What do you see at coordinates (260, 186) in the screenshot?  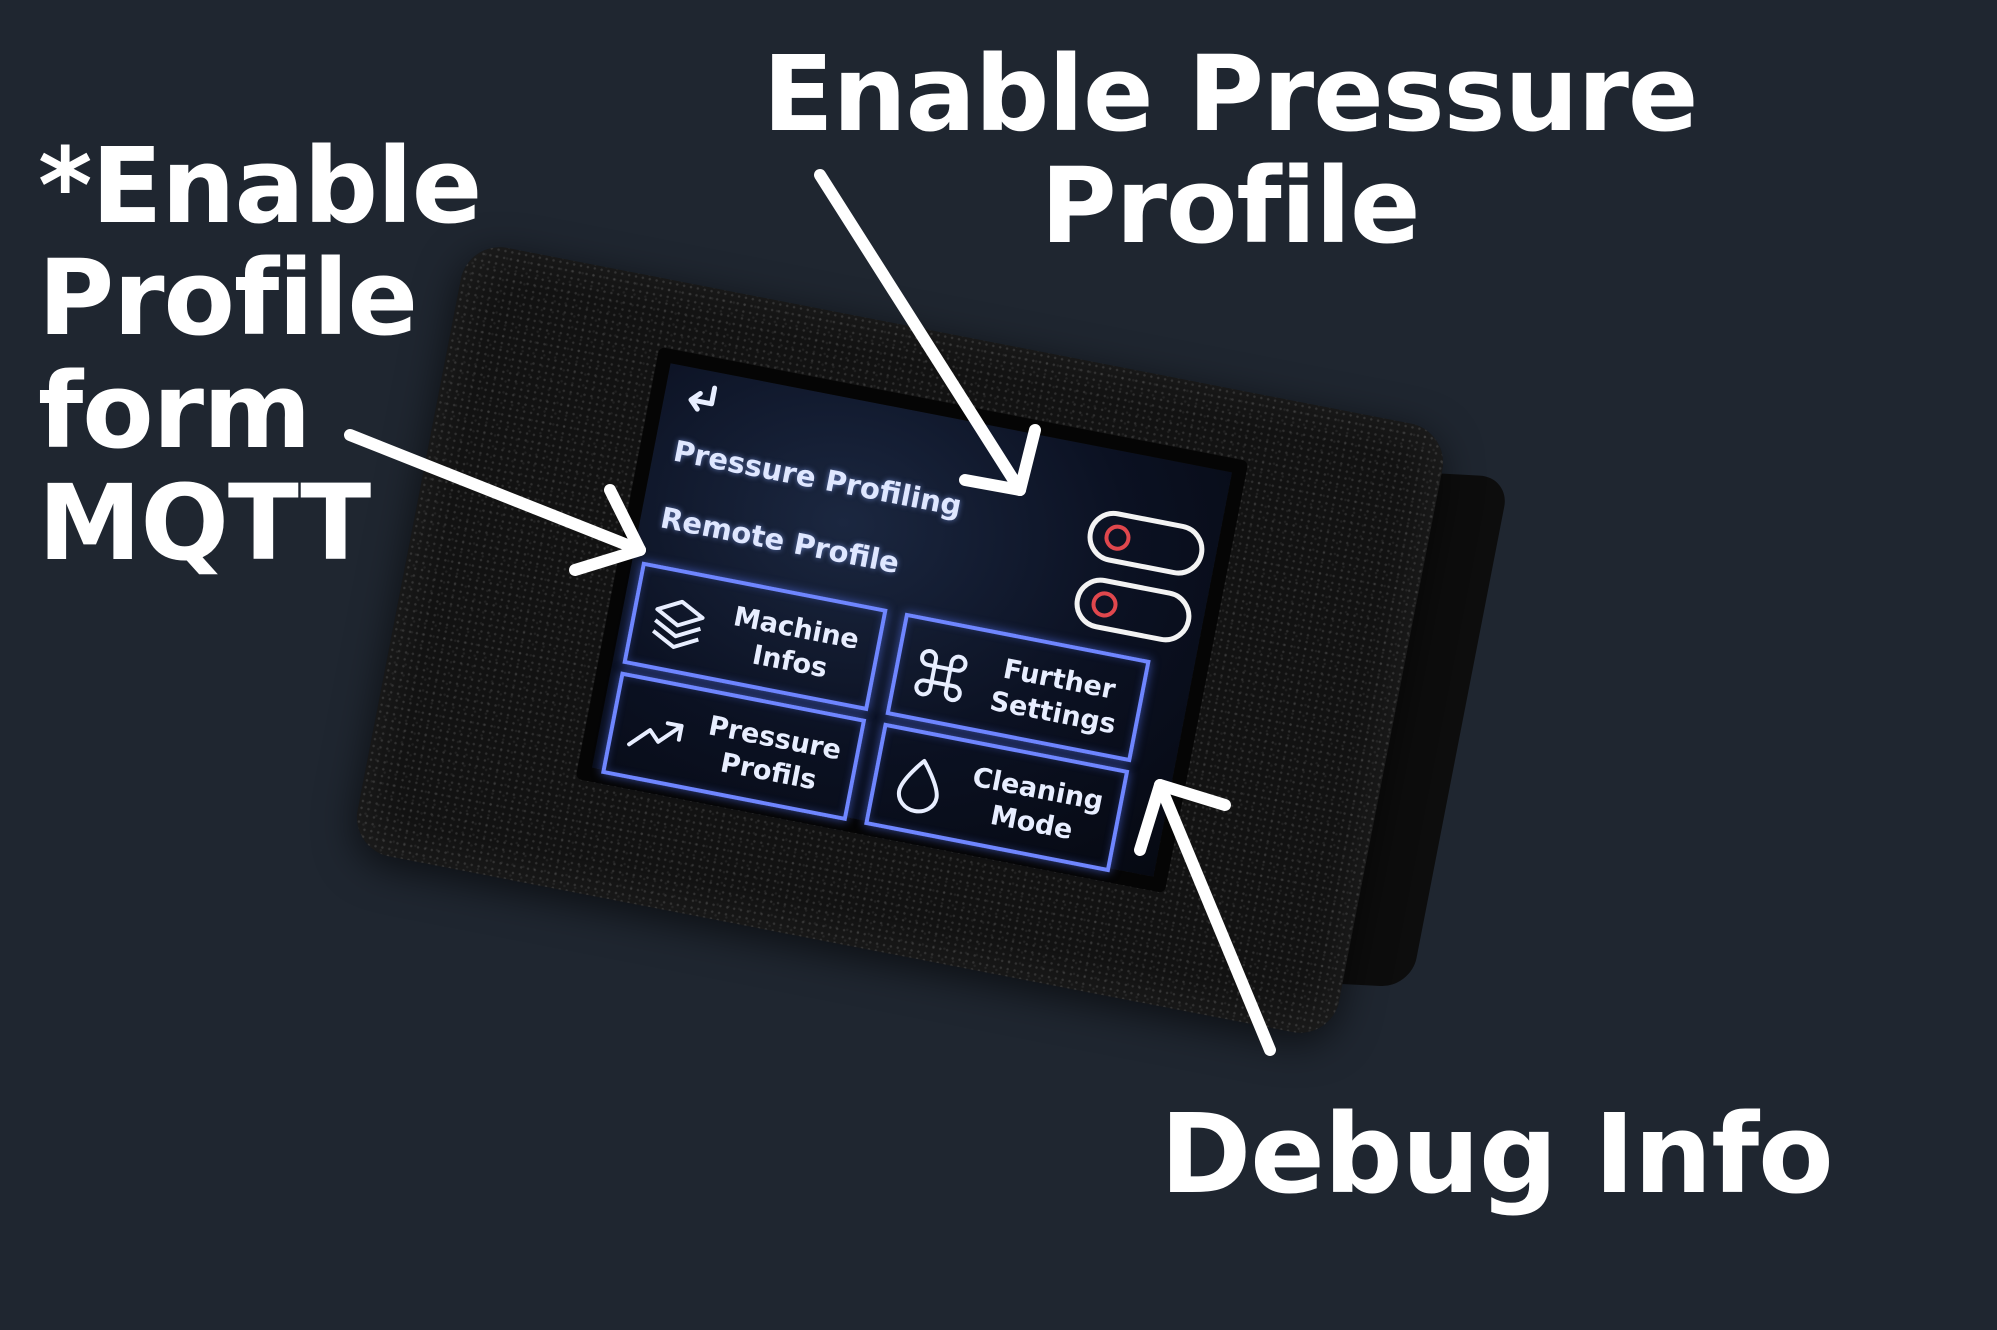 I see `callout-line: *Enable` at bounding box center [260, 186].